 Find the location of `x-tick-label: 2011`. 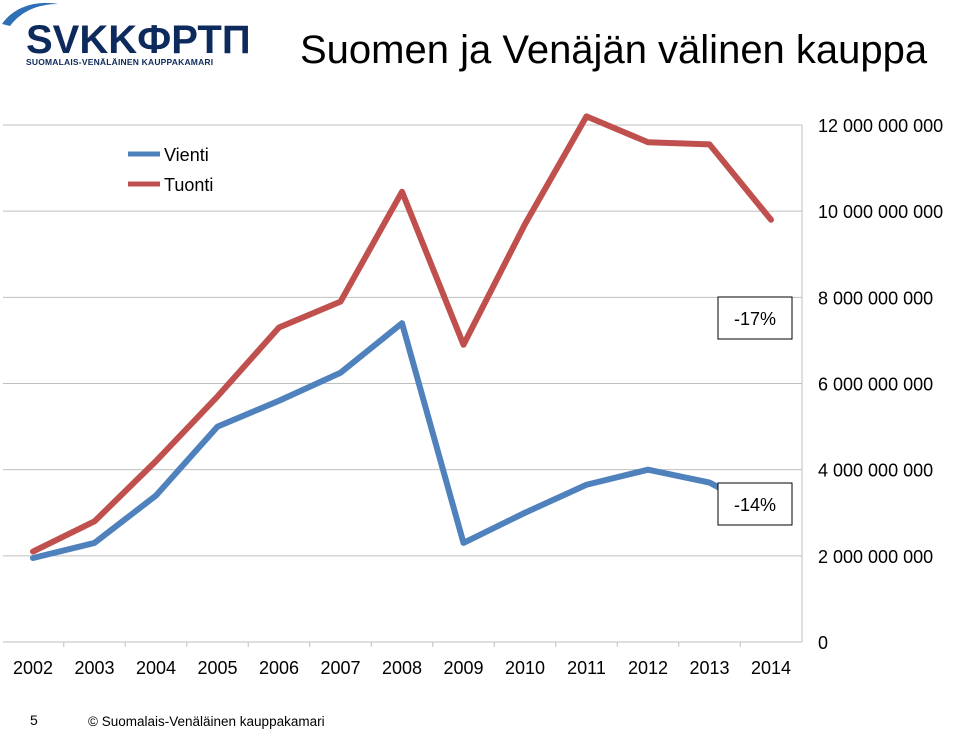

x-tick-label: 2011 is located at coordinates (586, 668).